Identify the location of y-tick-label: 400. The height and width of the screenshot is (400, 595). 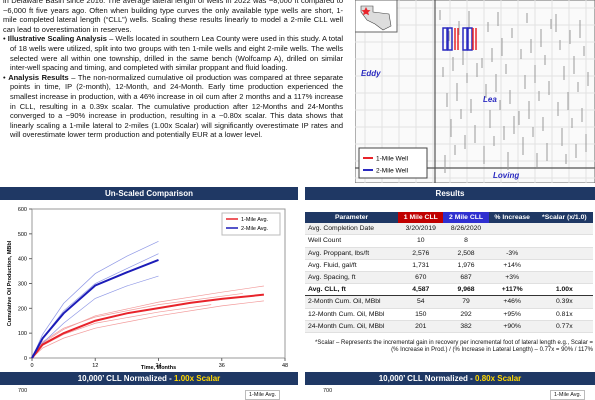
(22, 260).